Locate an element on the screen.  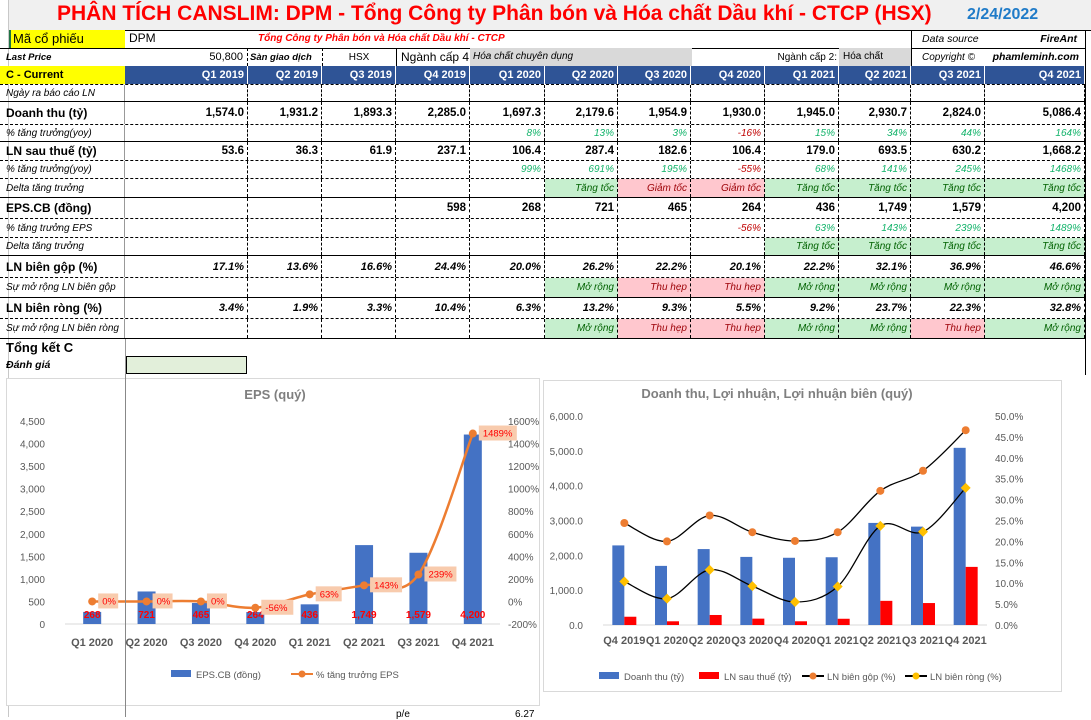
table-cell: 1,579 is located at coordinates (948, 208).